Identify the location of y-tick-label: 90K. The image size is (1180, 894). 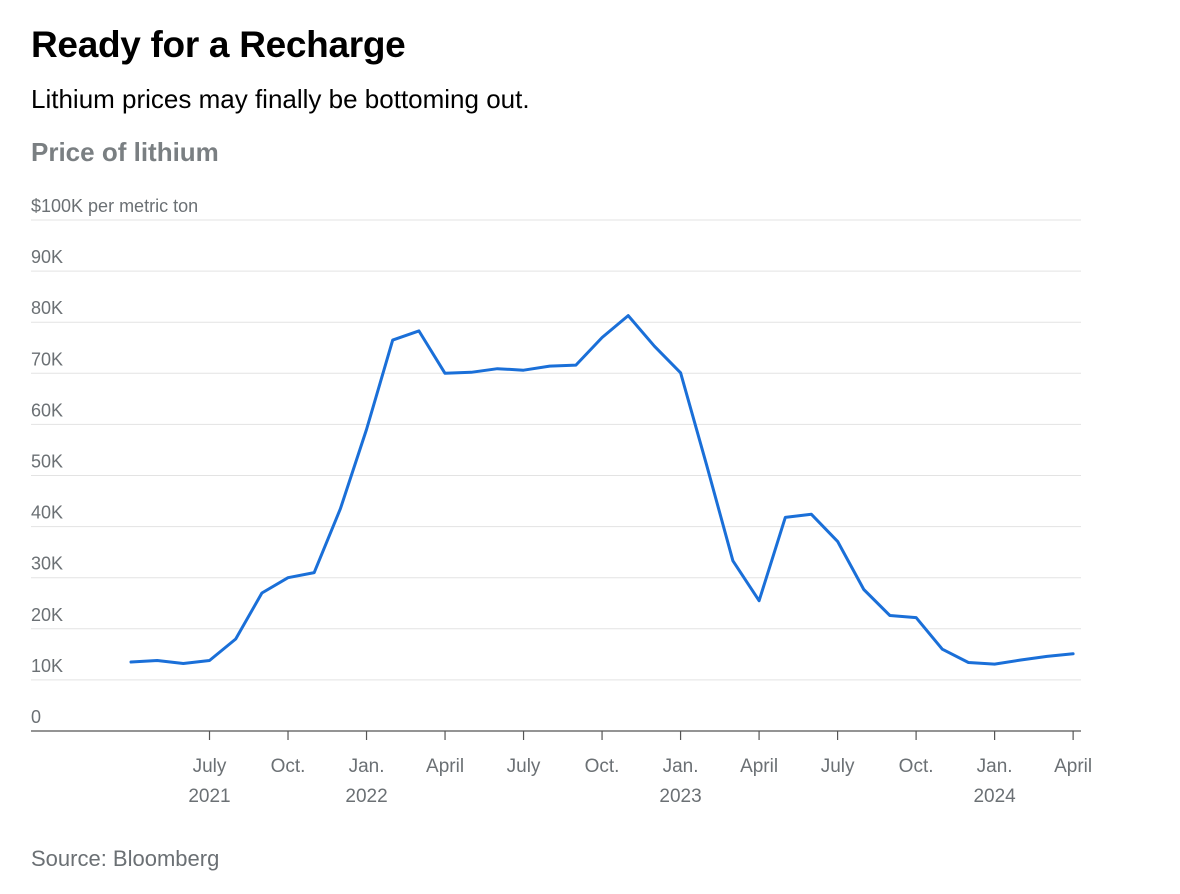
(47, 257).